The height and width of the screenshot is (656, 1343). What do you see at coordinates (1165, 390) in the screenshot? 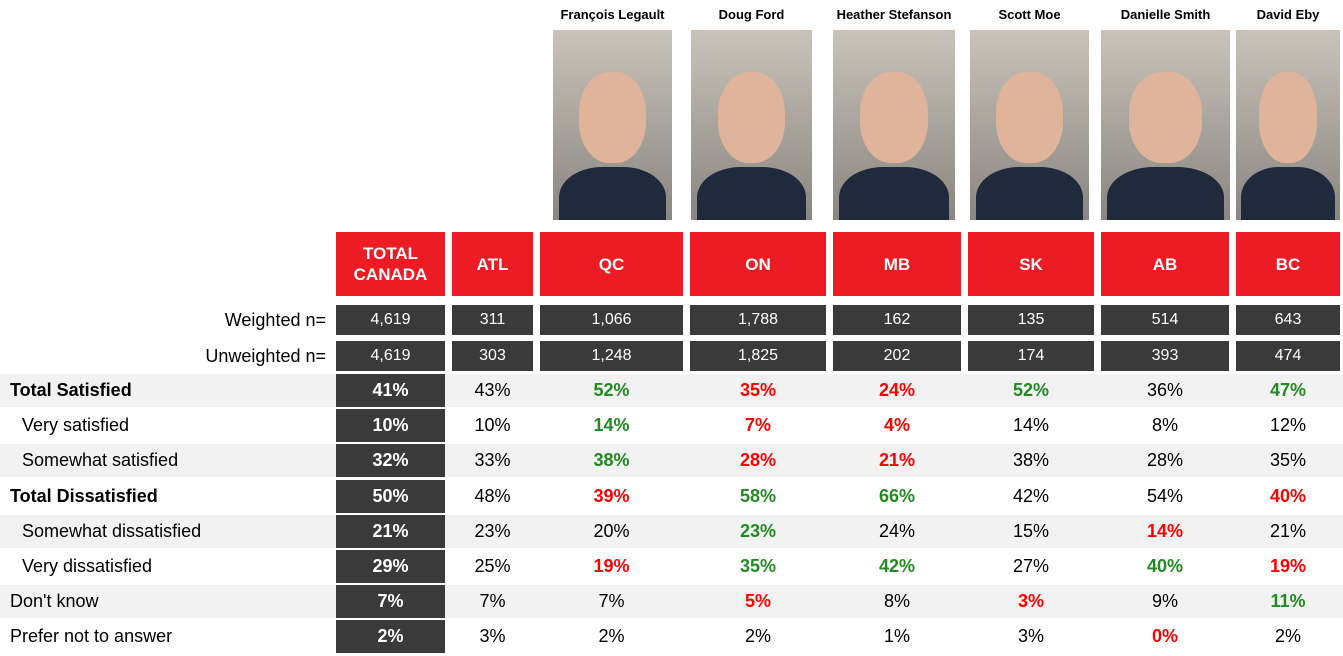
I see `data-cell: 36%` at bounding box center [1165, 390].